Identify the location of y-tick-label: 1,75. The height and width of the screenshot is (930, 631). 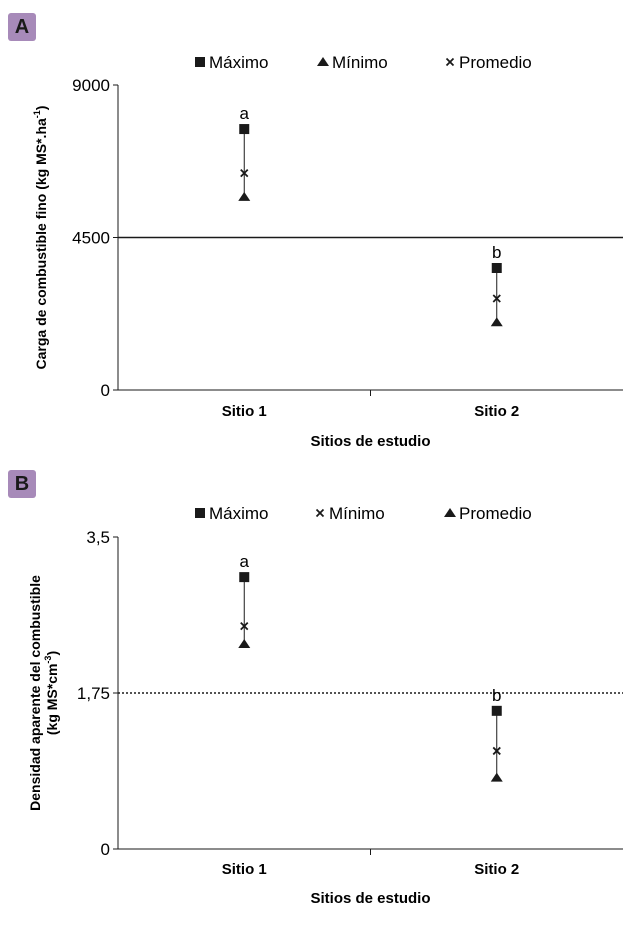
(93, 693).